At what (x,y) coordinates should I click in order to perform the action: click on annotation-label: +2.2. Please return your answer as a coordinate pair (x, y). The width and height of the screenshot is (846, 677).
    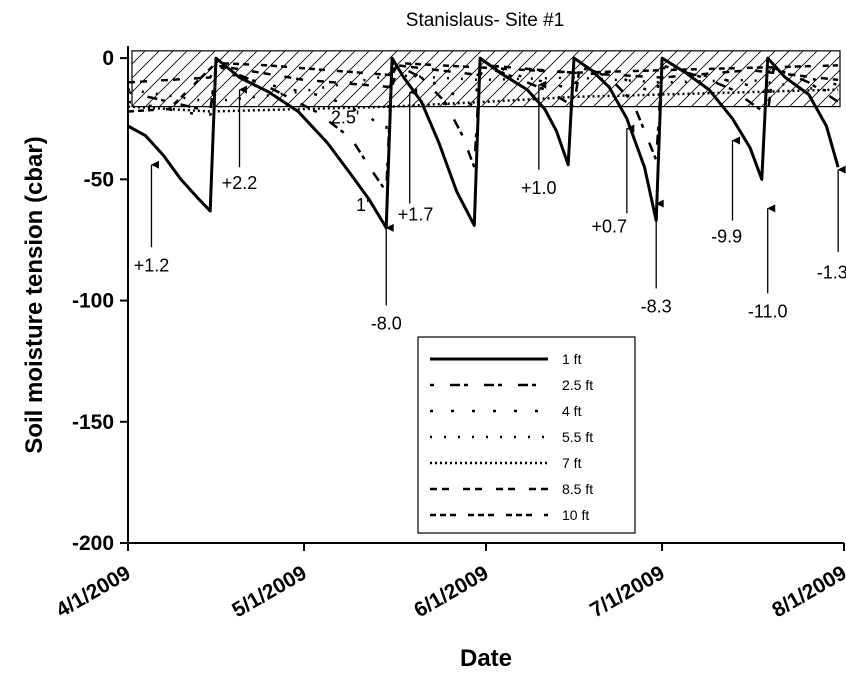
    Looking at the image, I should click on (240, 183).